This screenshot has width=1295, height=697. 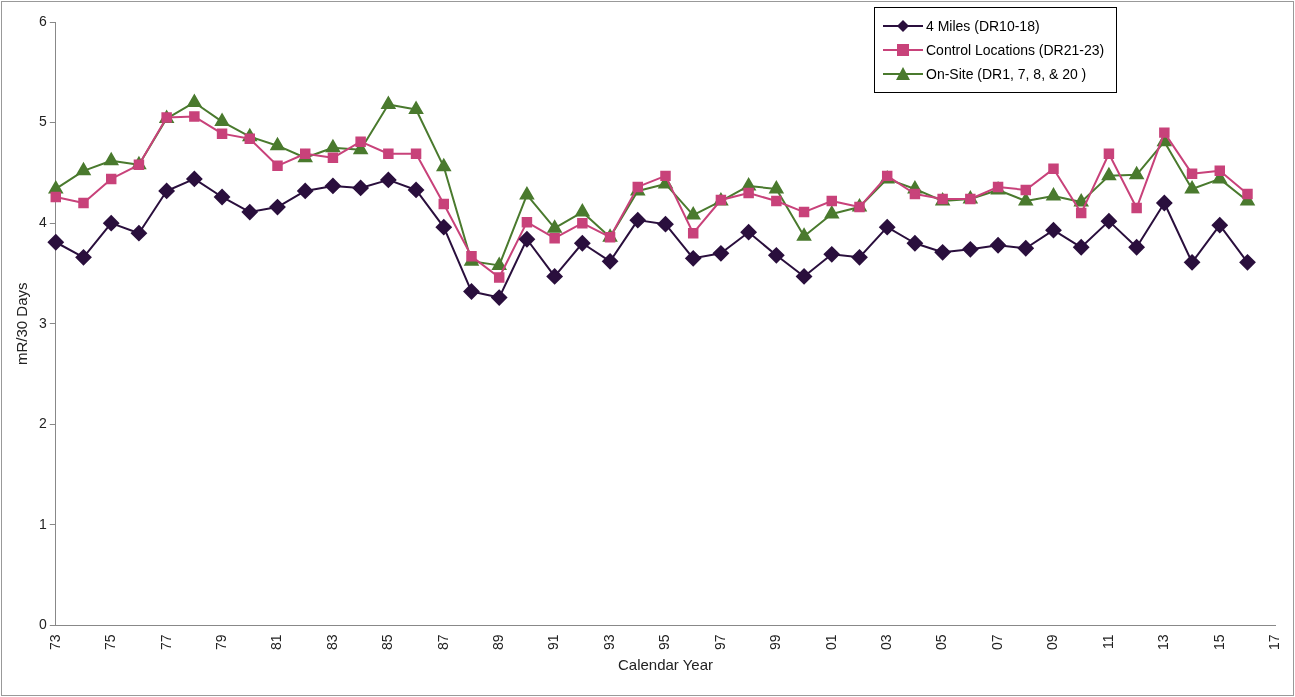 I want to click on y-tick-label: 0, so click(x=42, y=624).